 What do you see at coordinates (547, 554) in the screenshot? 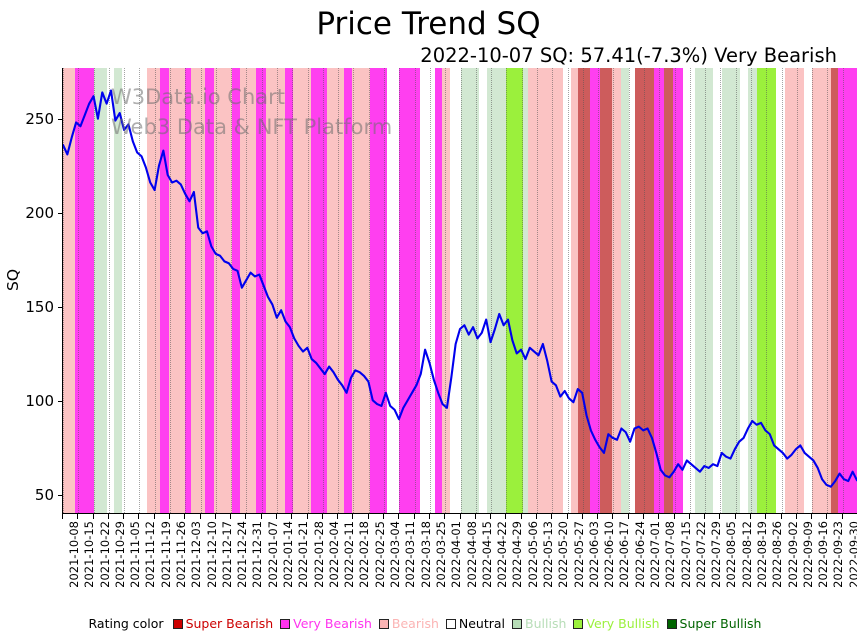
I see `x-axis-tick-label: 2022-05-13` at bounding box center [547, 554].